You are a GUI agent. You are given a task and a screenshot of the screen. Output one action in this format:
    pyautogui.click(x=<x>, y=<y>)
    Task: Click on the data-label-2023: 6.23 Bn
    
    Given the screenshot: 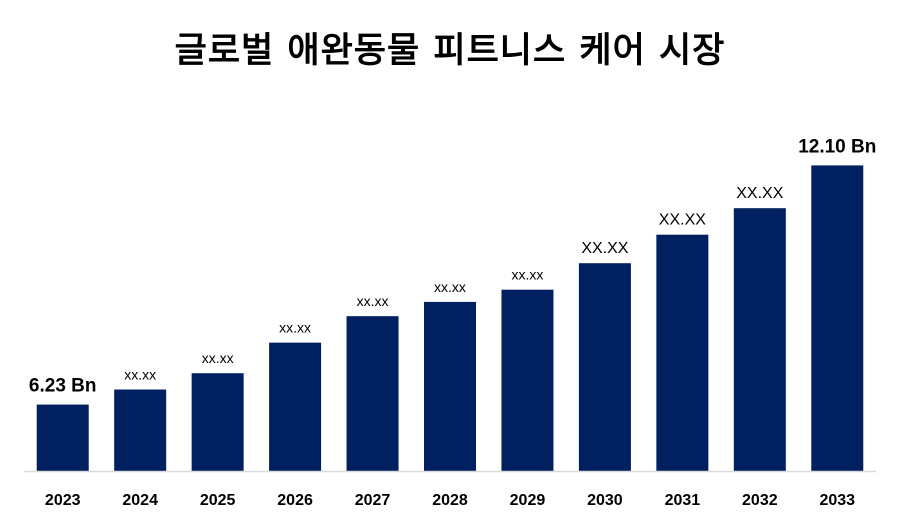 What is the action you would take?
    pyautogui.click(x=63, y=386)
    